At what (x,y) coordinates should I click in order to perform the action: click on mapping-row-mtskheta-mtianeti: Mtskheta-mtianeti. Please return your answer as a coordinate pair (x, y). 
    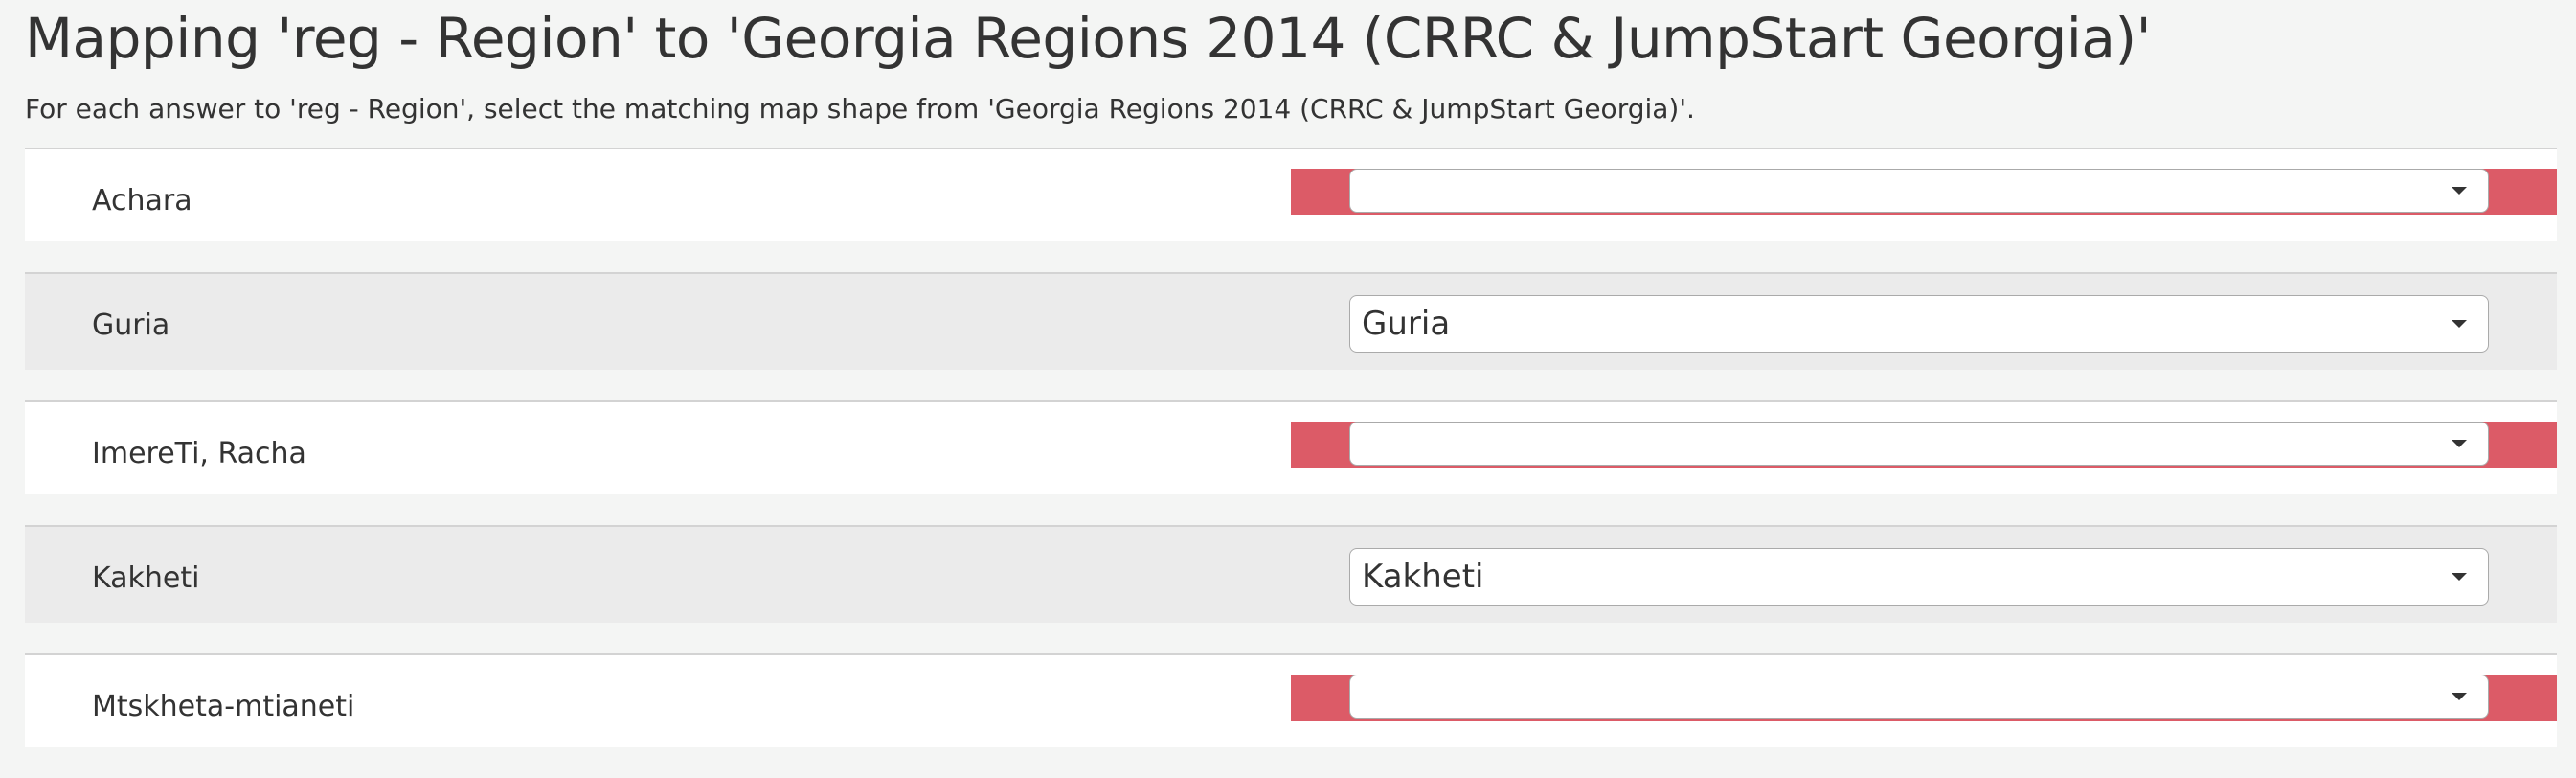
    Looking at the image, I should click on (1291, 700).